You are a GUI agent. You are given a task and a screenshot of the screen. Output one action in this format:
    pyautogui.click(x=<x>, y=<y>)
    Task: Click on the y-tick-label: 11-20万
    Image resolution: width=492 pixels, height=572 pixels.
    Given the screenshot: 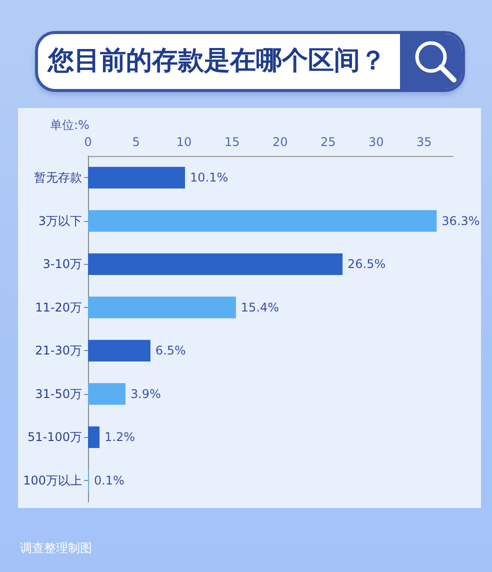 What is the action you would take?
    pyautogui.click(x=58, y=307)
    